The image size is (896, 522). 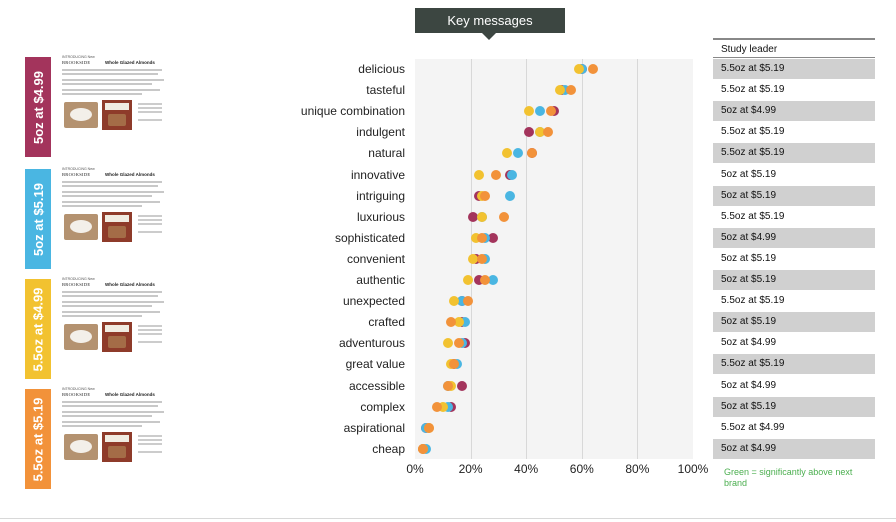 I want to click on variant-tab-label: 5.5oz at $5.19, so click(x=38, y=439).